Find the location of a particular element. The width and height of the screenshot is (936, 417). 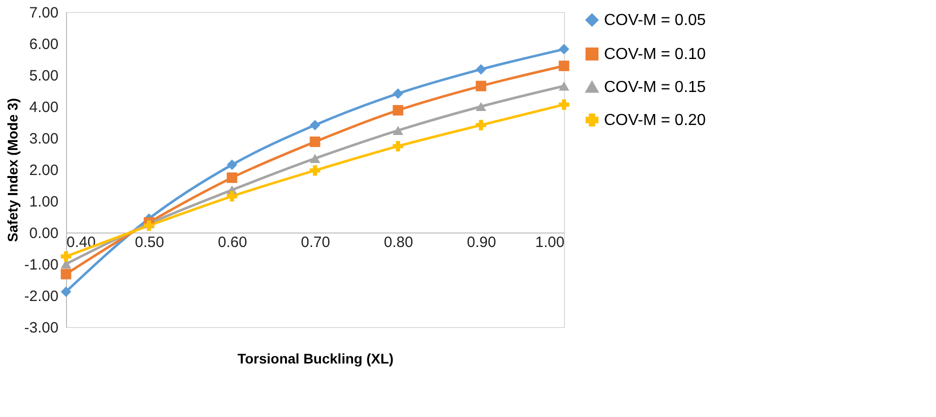

x-tick-label: 0.80 is located at coordinates (399, 242).